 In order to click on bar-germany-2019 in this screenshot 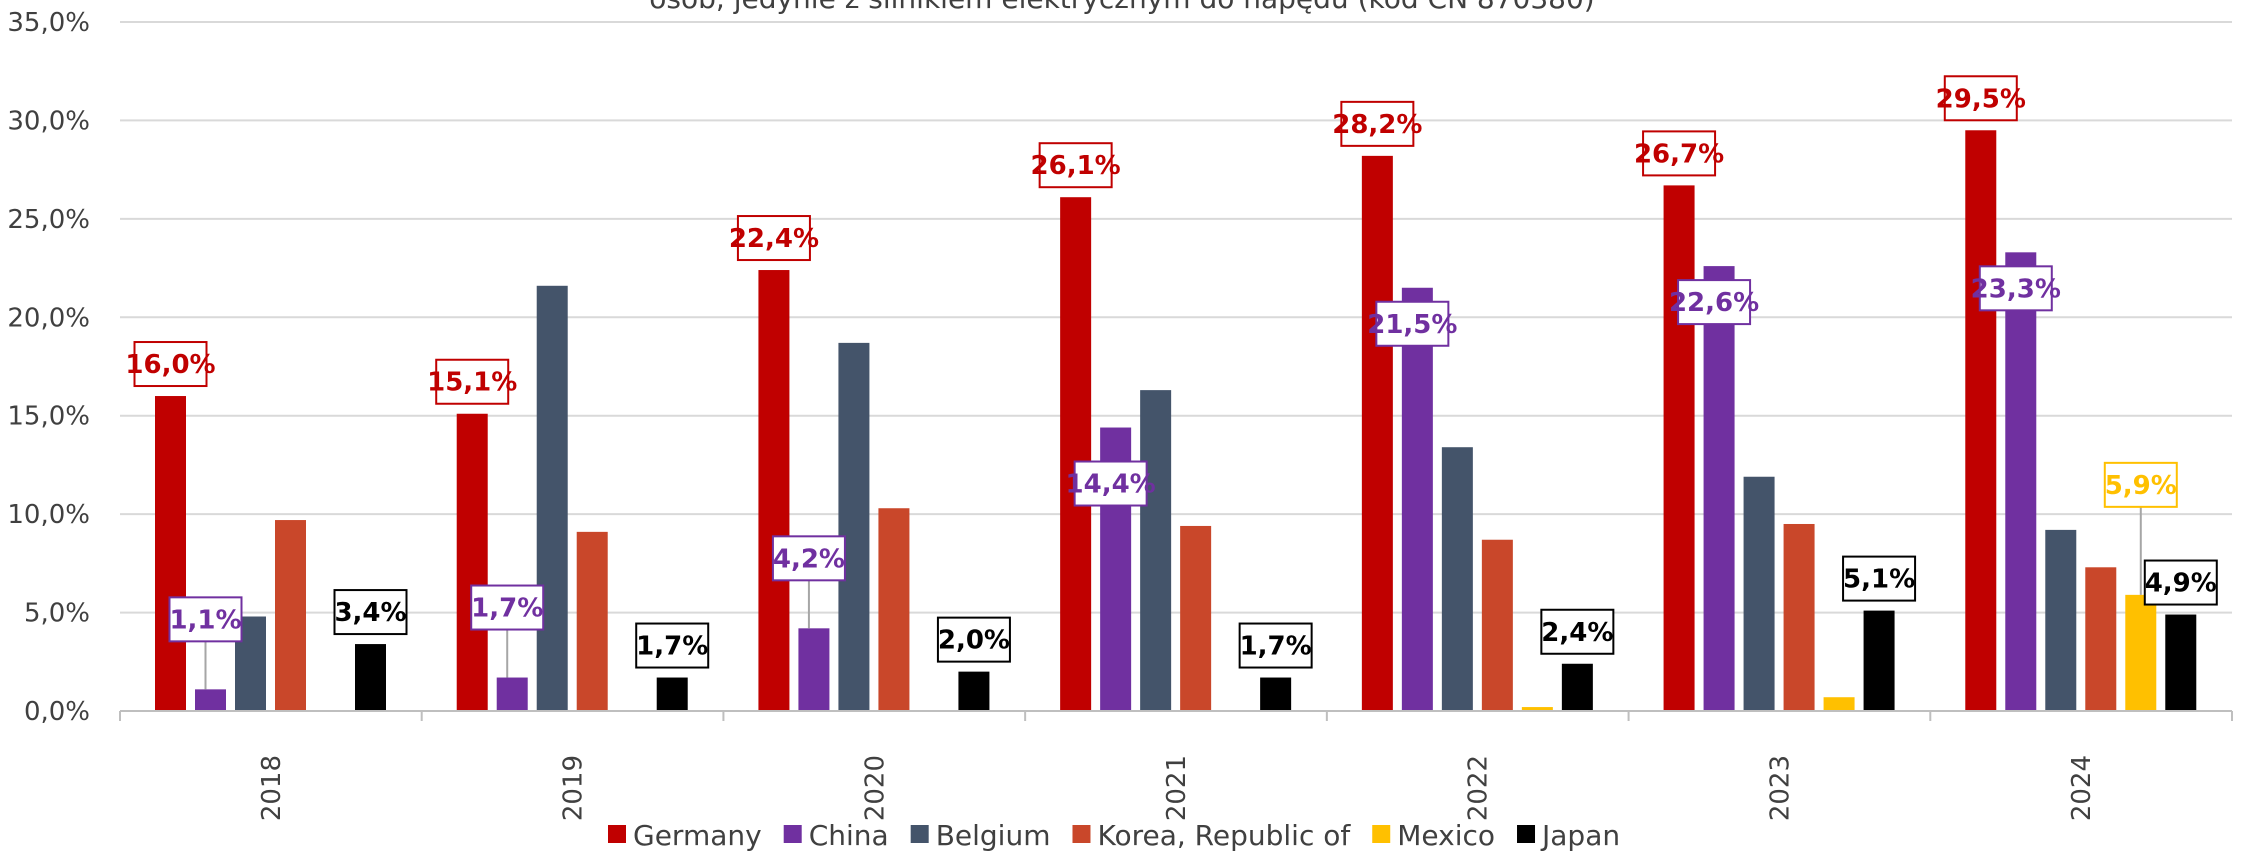, I will do `click(472, 562)`.